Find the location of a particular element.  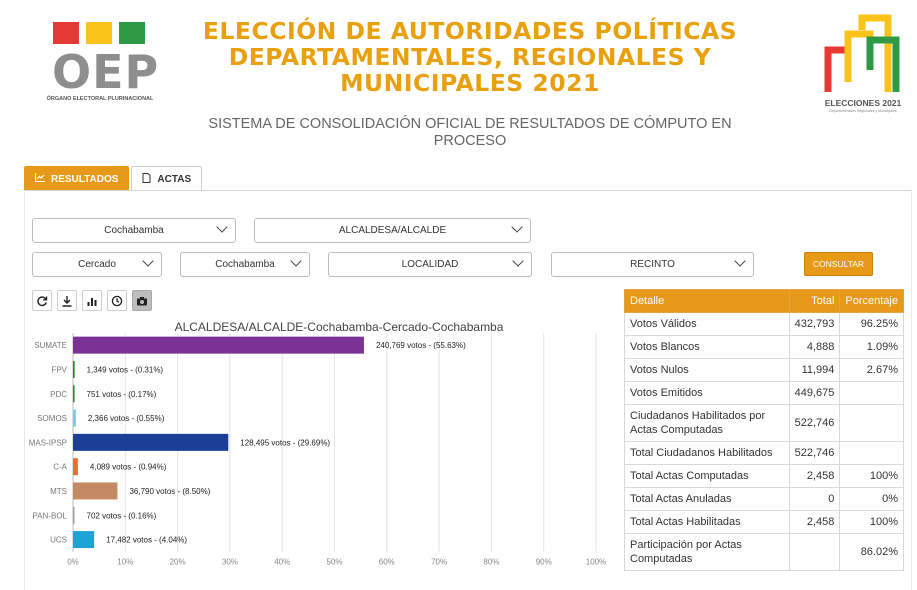

consultar-button: CONSULTAR is located at coordinates (838, 264).